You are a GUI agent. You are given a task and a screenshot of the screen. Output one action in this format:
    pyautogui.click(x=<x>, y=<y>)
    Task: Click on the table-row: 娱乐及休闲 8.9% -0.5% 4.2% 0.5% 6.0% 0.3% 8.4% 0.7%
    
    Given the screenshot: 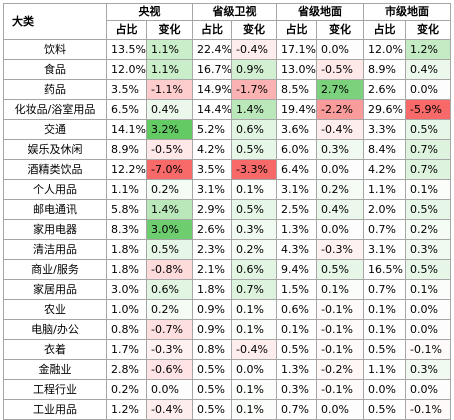 What is the action you would take?
    pyautogui.click(x=227, y=149)
    